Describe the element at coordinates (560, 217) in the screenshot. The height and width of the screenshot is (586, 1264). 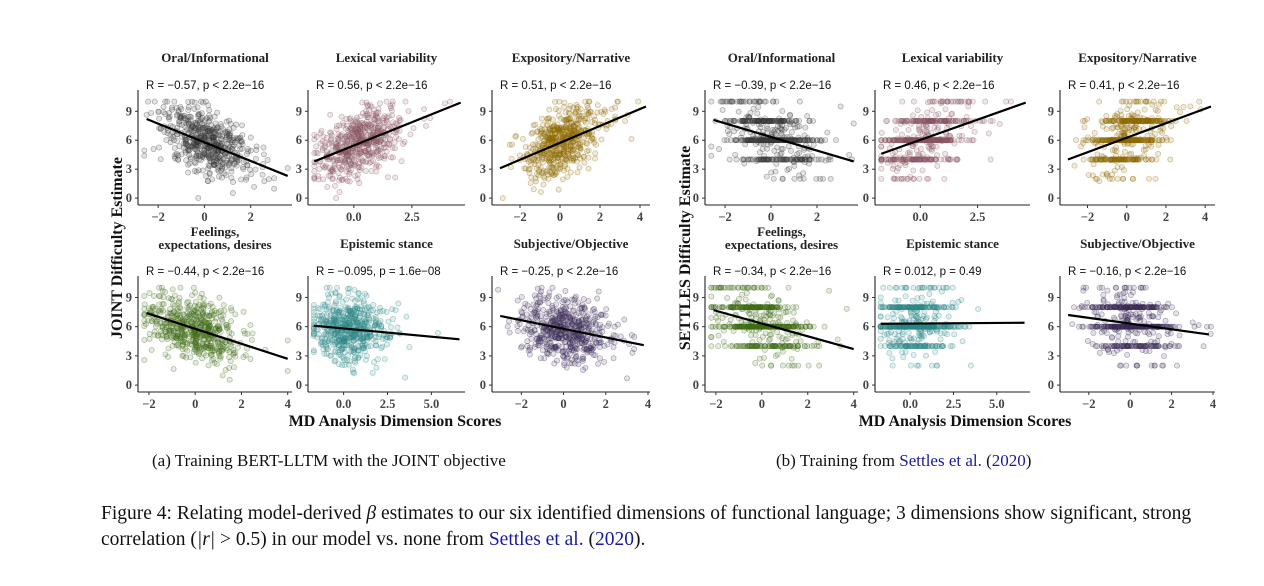
I see `x-tick-label: 0` at that location.